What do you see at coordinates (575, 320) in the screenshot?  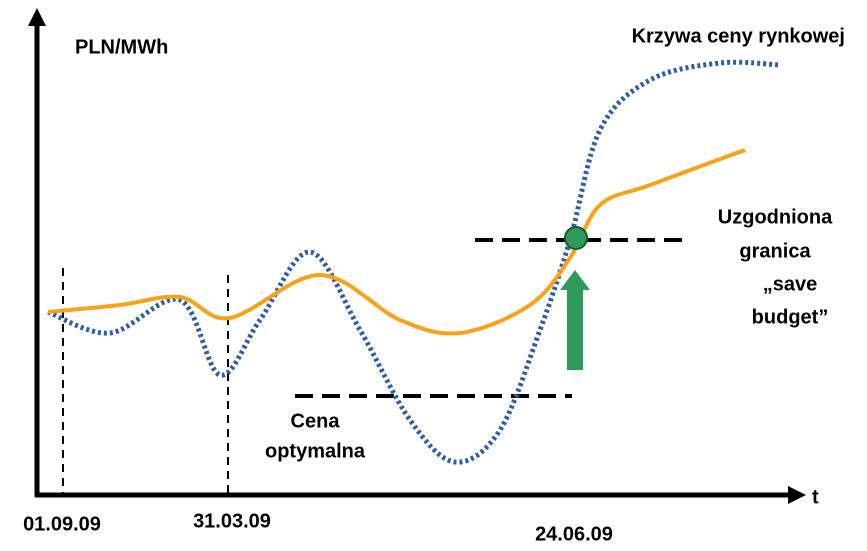 I see `green-arrow` at bounding box center [575, 320].